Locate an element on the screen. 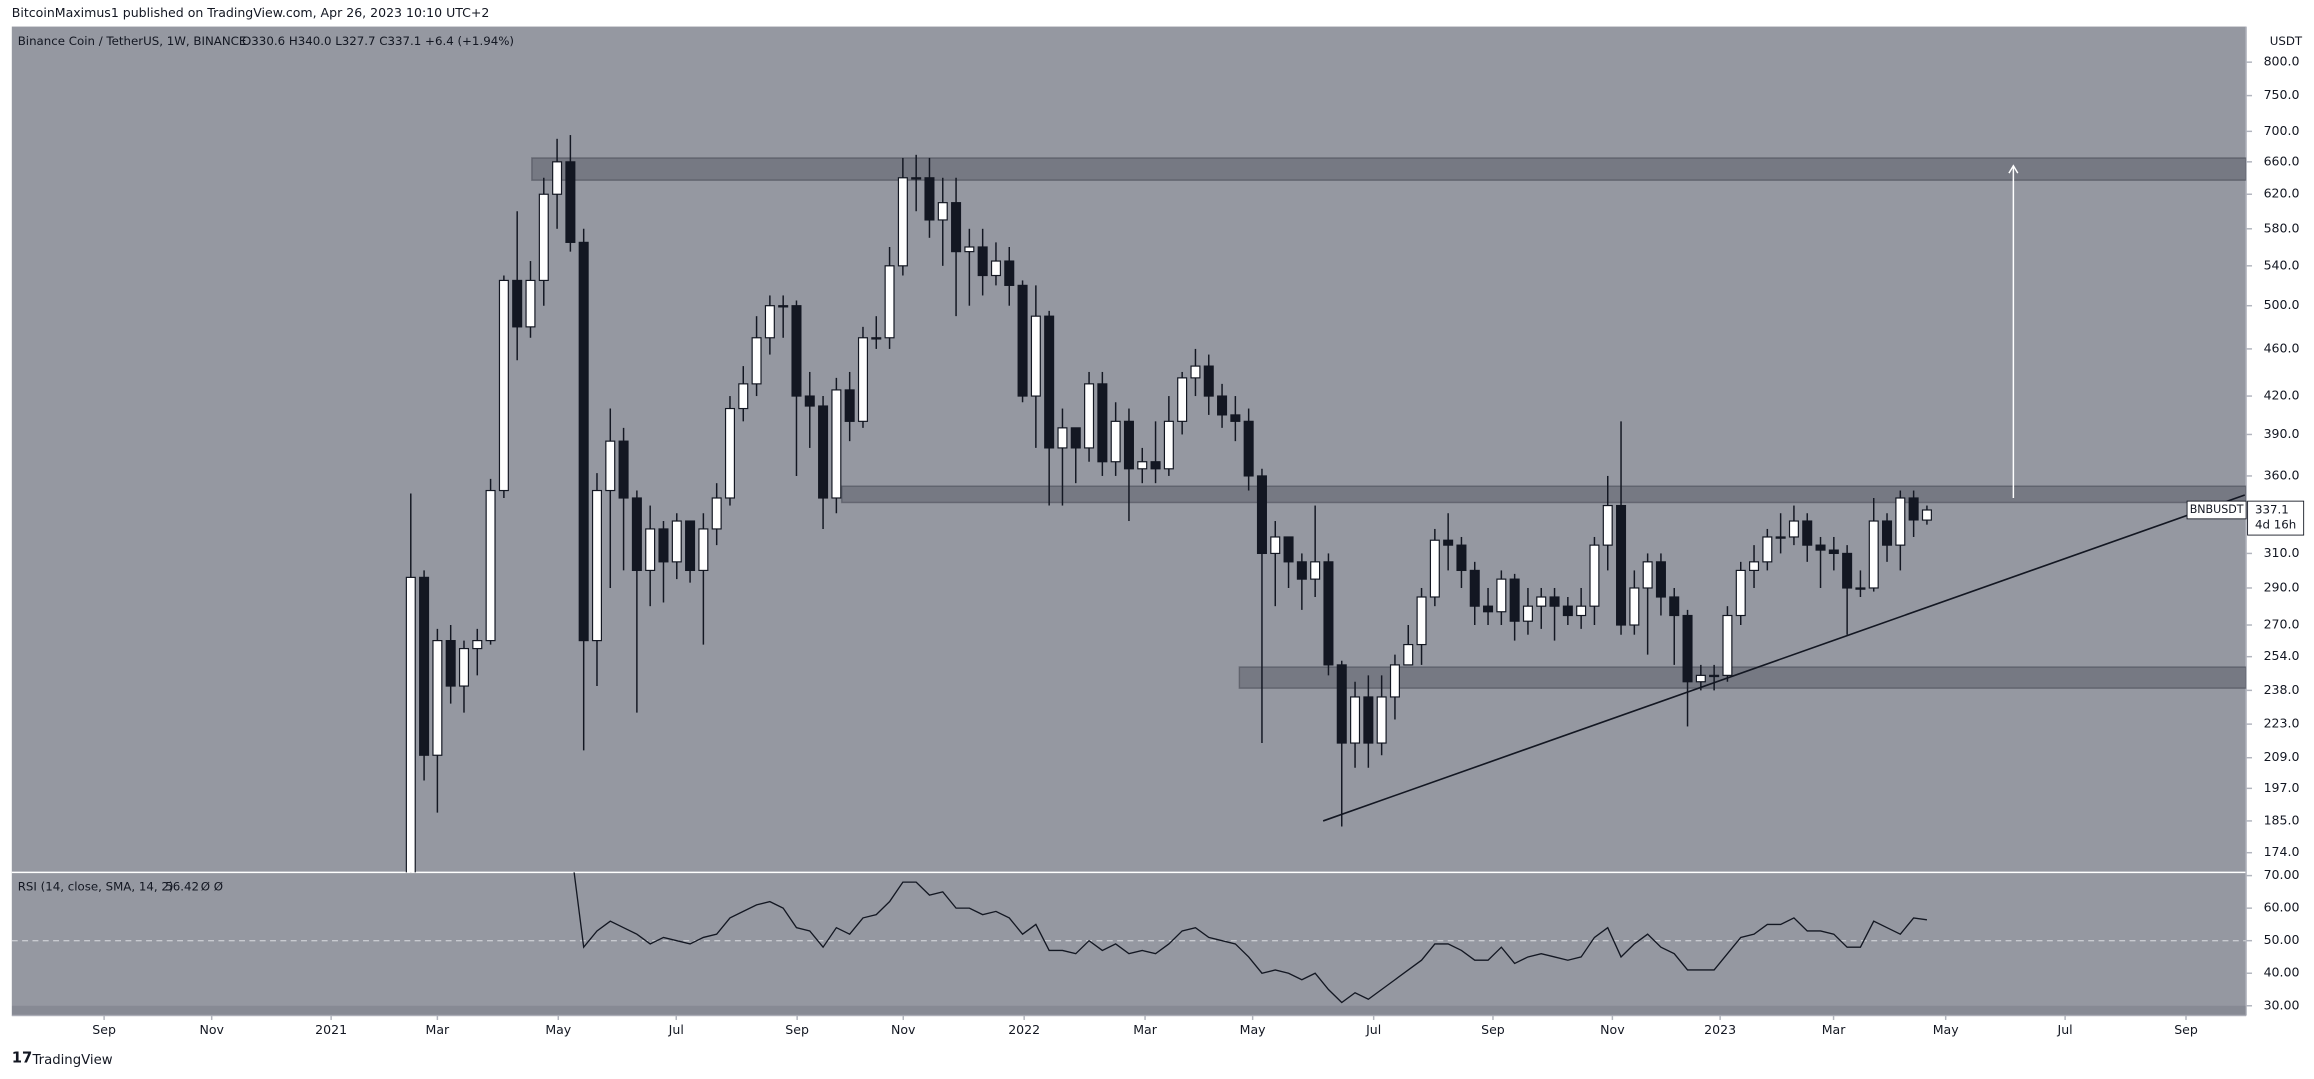 The image size is (2314, 1079). y-tick-label: 238.0 is located at coordinates (2282, 689).